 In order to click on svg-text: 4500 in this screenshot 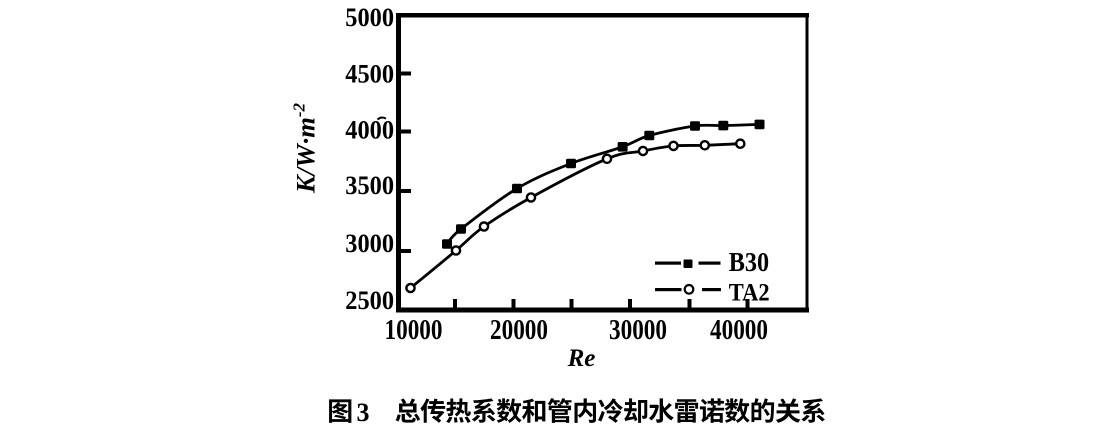, I will do `click(369, 74)`.